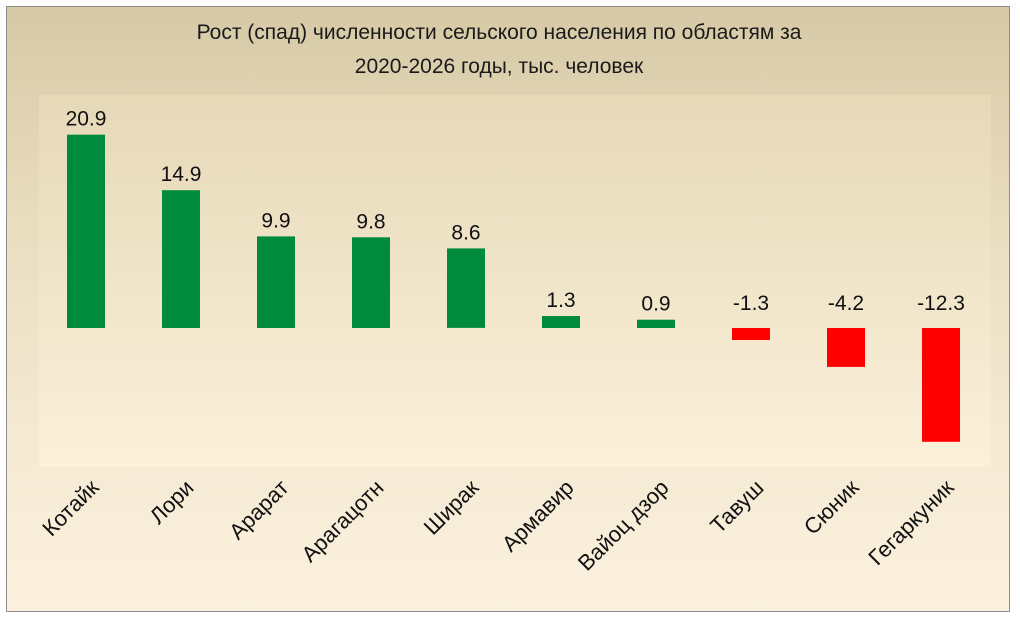 The height and width of the screenshot is (621, 1020). I want to click on data-label-6: 1.3, so click(560, 300).